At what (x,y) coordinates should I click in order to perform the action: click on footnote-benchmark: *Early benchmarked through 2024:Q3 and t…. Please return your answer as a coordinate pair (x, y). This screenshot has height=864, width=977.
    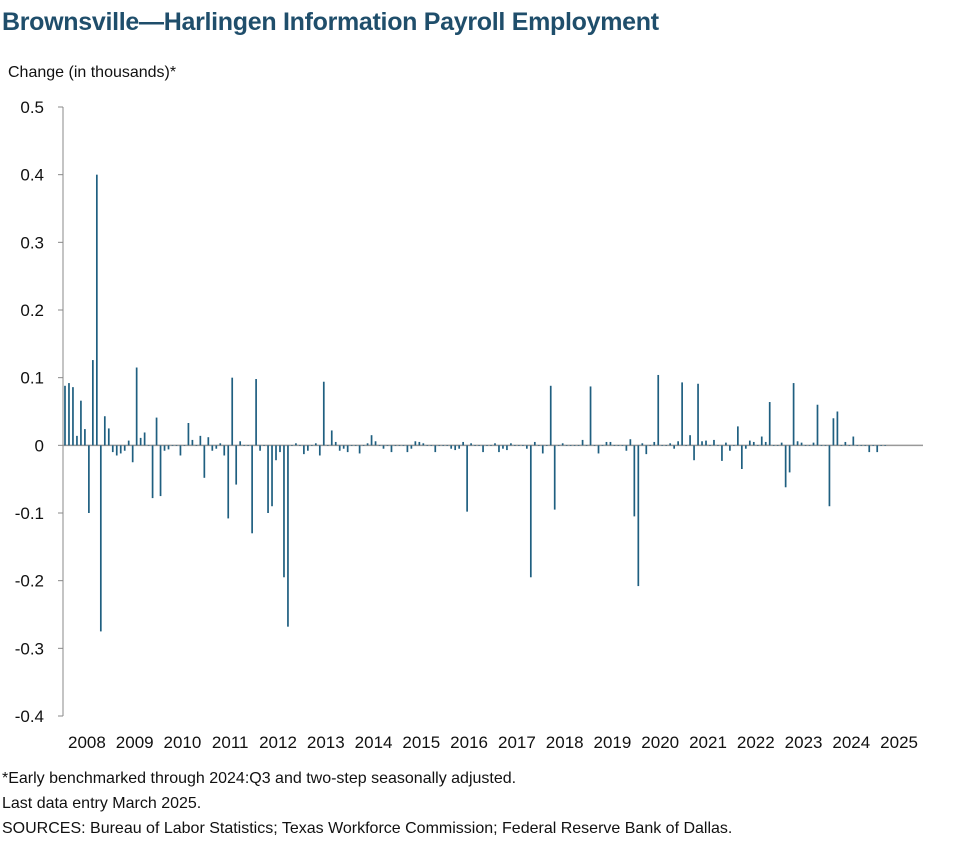
    Looking at the image, I should click on (259, 778).